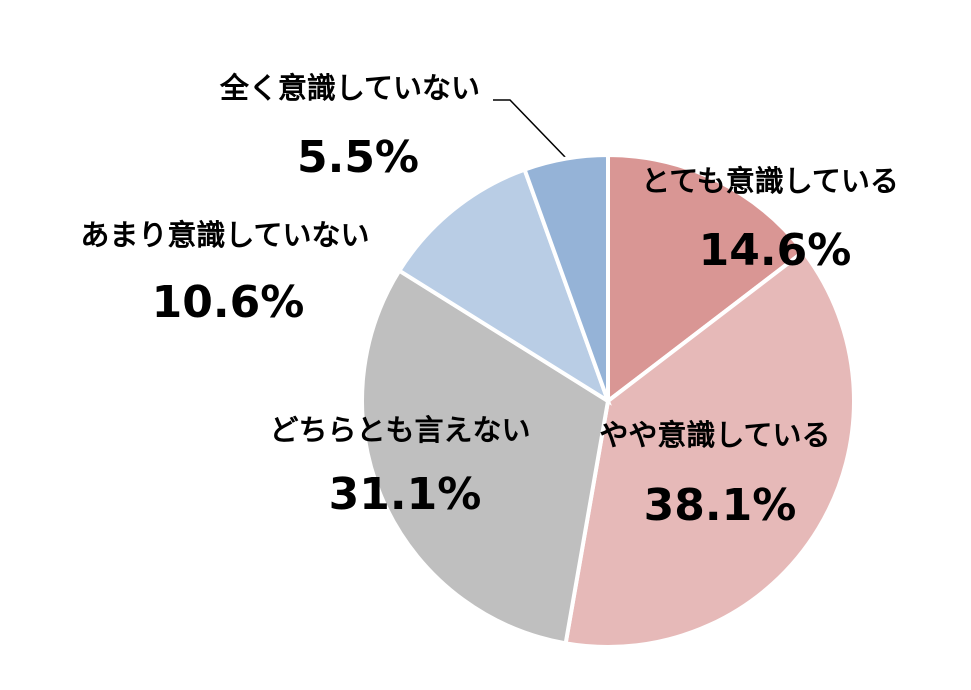 The height and width of the screenshot is (690, 971). What do you see at coordinates (530, 129) in the screenshot?
I see `leader-line` at bounding box center [530, 129].